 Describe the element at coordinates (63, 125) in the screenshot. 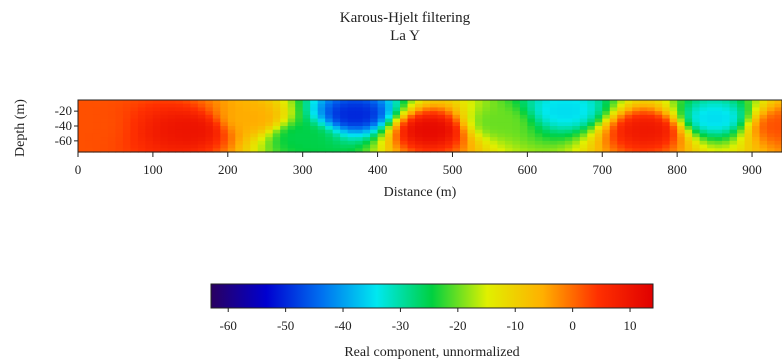

I see `y-tick-label: -40` at that location.